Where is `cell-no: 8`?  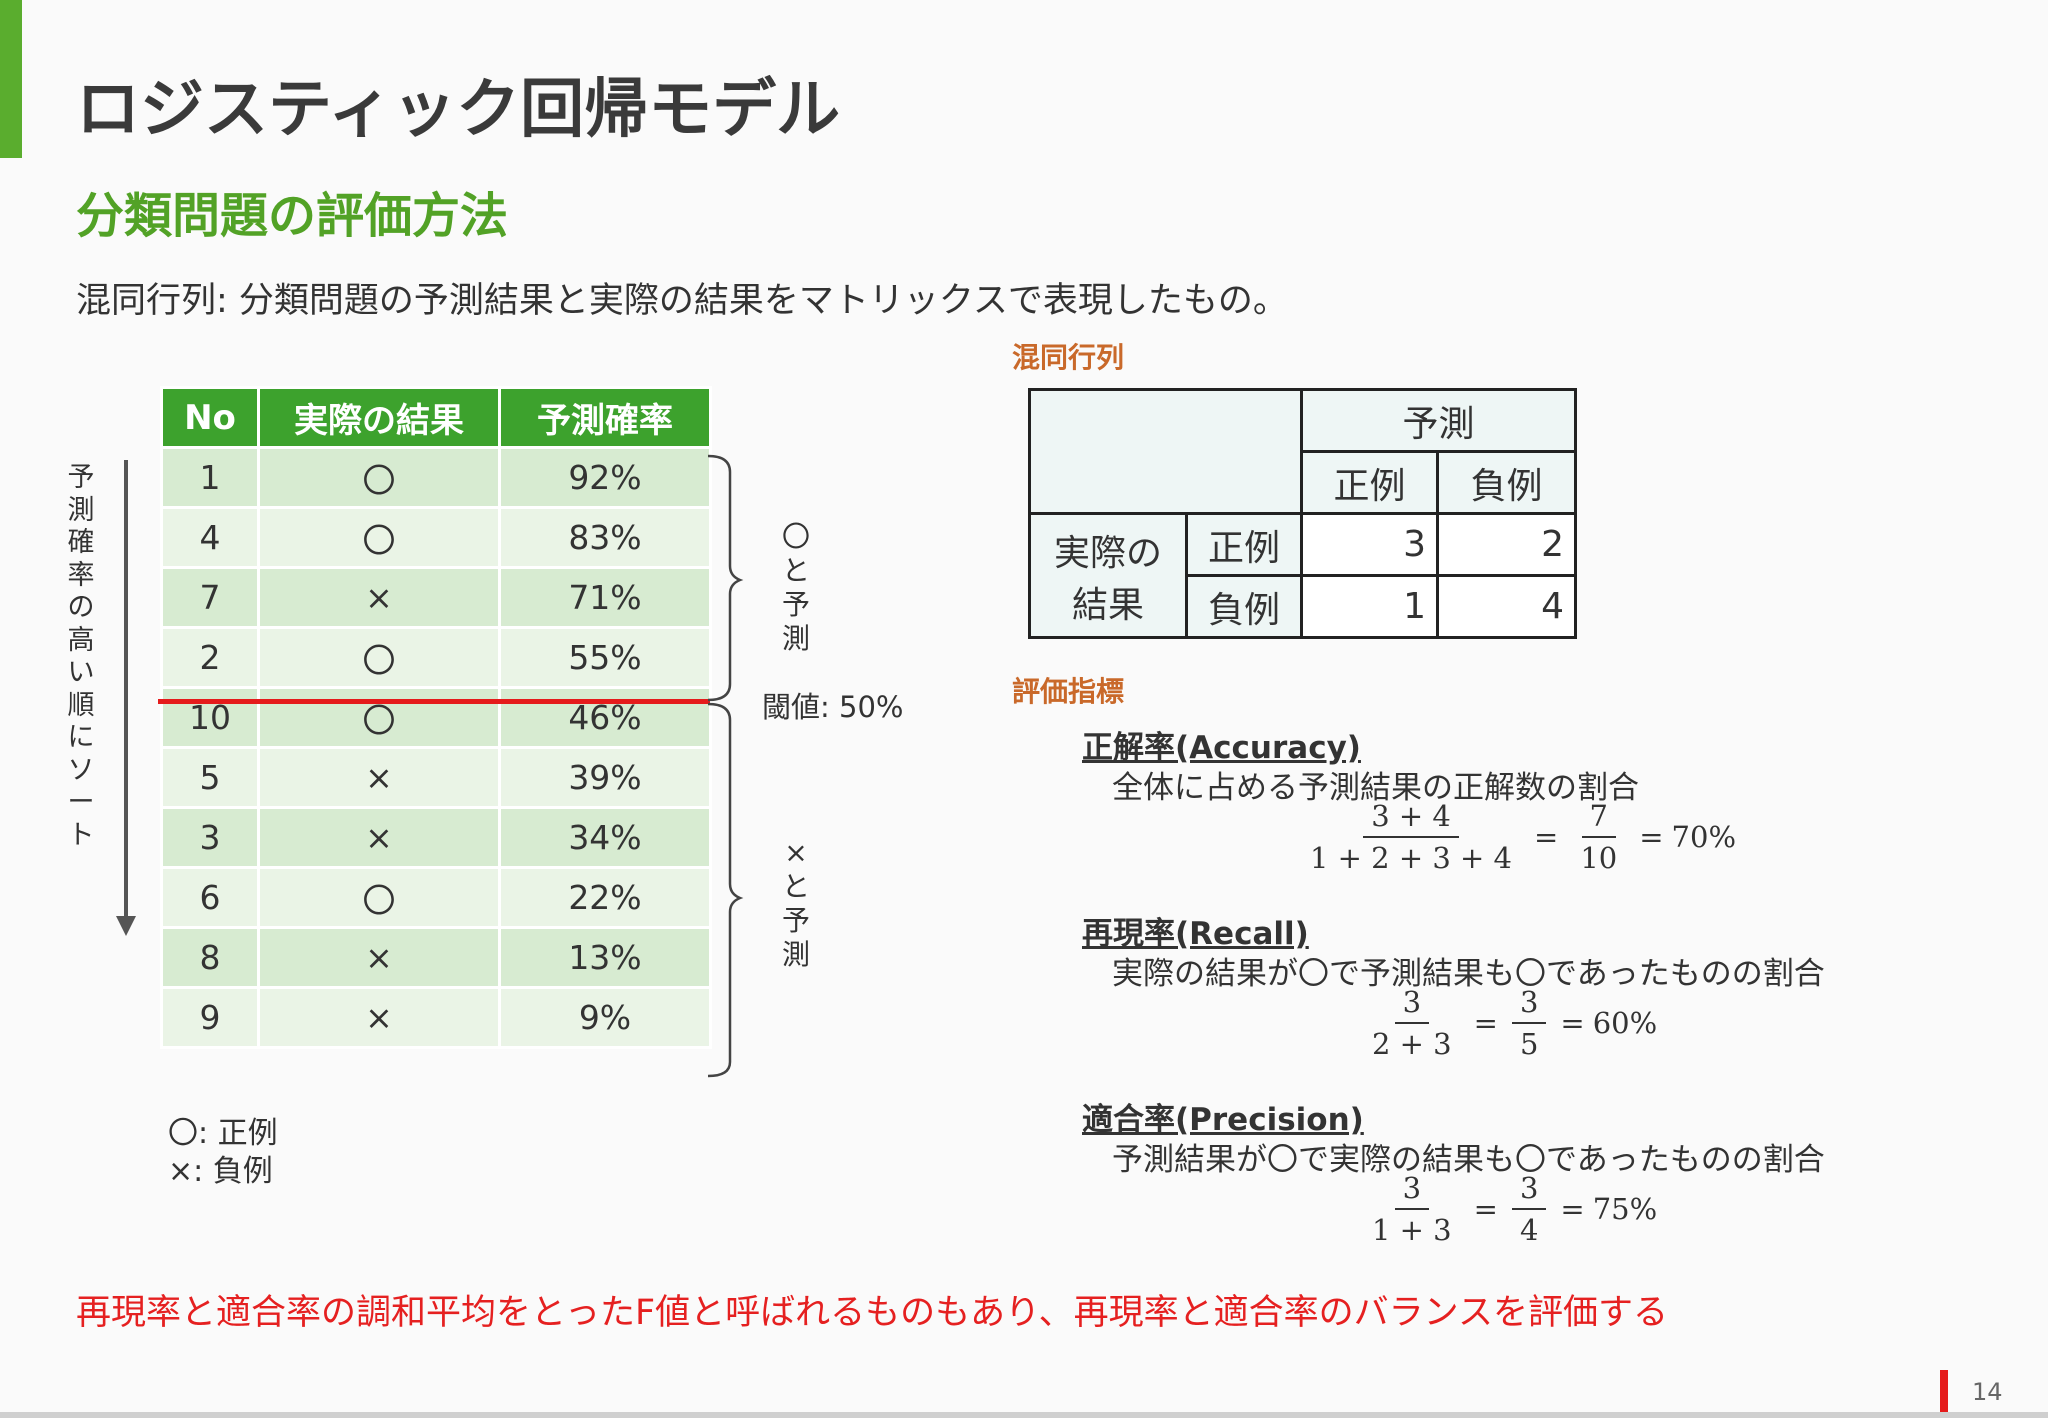 cell-no: 8 is located at coordinates (210, 957).